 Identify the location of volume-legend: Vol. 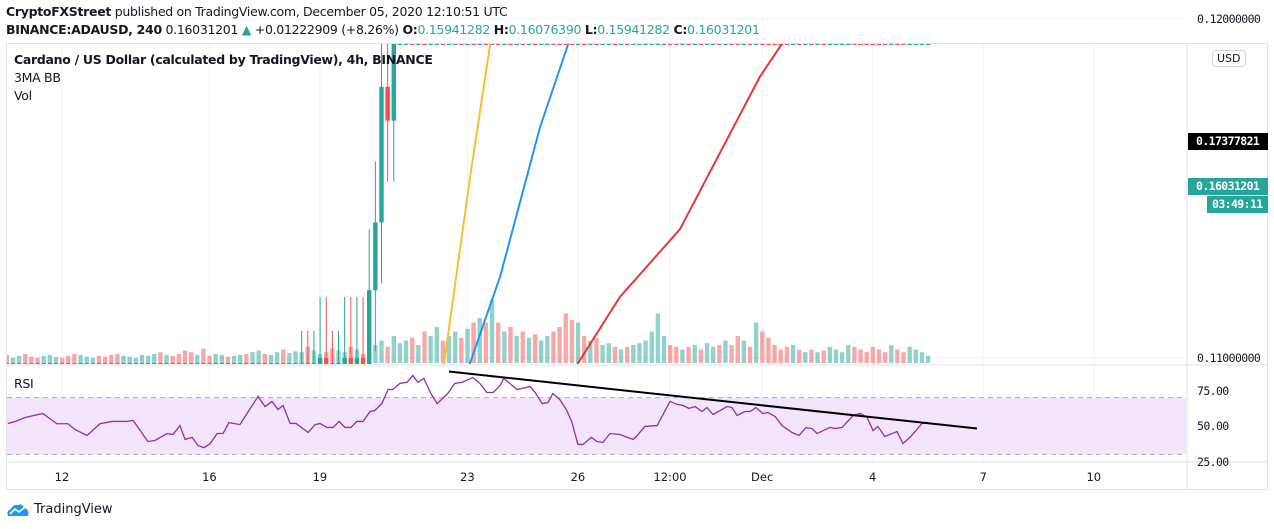
(23, 95).